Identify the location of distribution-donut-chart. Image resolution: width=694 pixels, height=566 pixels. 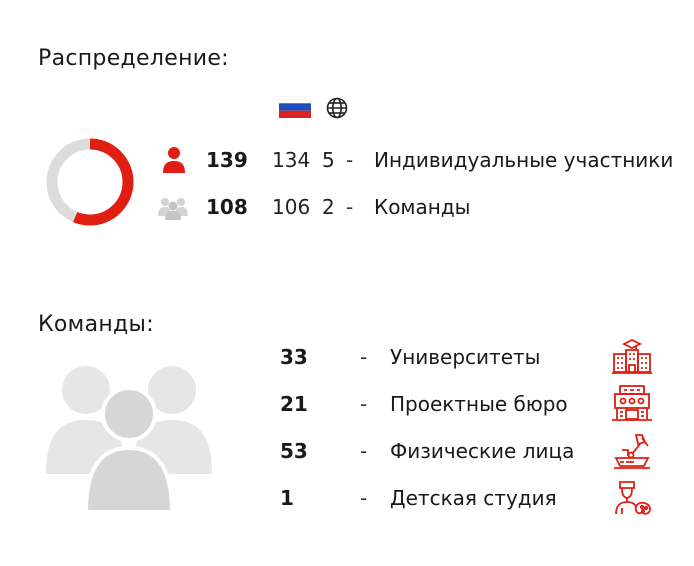
(90, 182).